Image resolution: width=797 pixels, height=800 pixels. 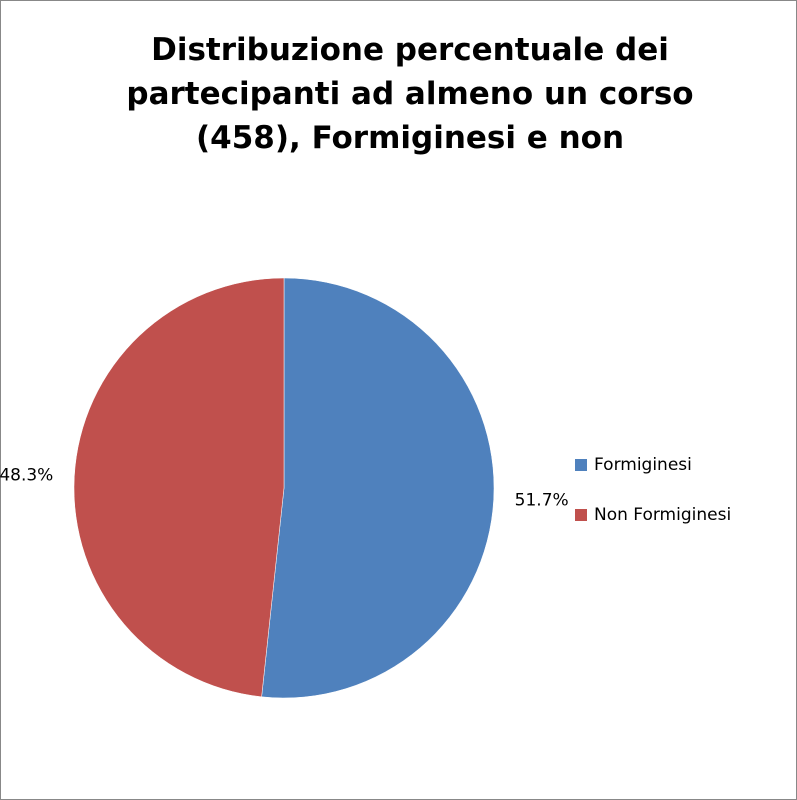 I want to click on pie-slice, so click(x=179, y=487).